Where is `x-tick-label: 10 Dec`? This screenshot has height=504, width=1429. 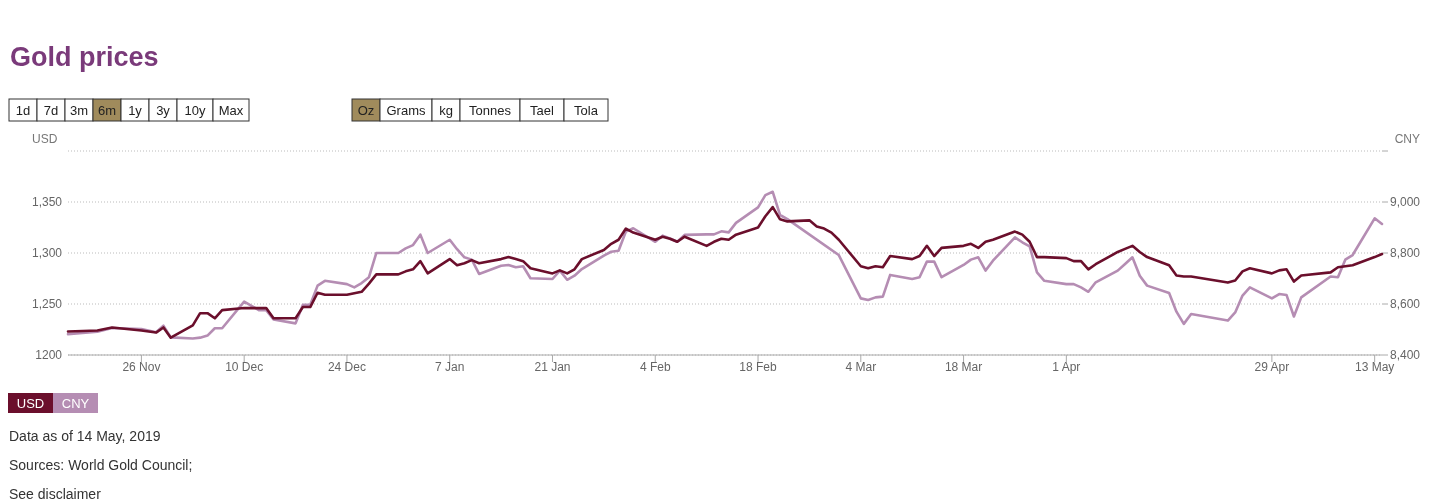
x-tick-label: 10 Dec is located at coordinates (244, 367).